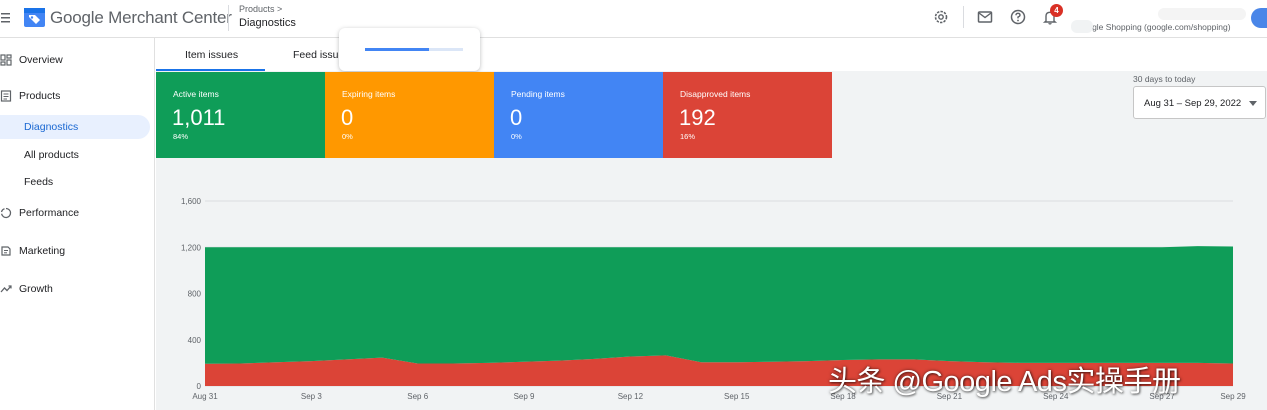  What do you see at coordinates (267, 23) in the screenshot?
I see `page-title: Diagnostics` at bounding box center [267, 23].